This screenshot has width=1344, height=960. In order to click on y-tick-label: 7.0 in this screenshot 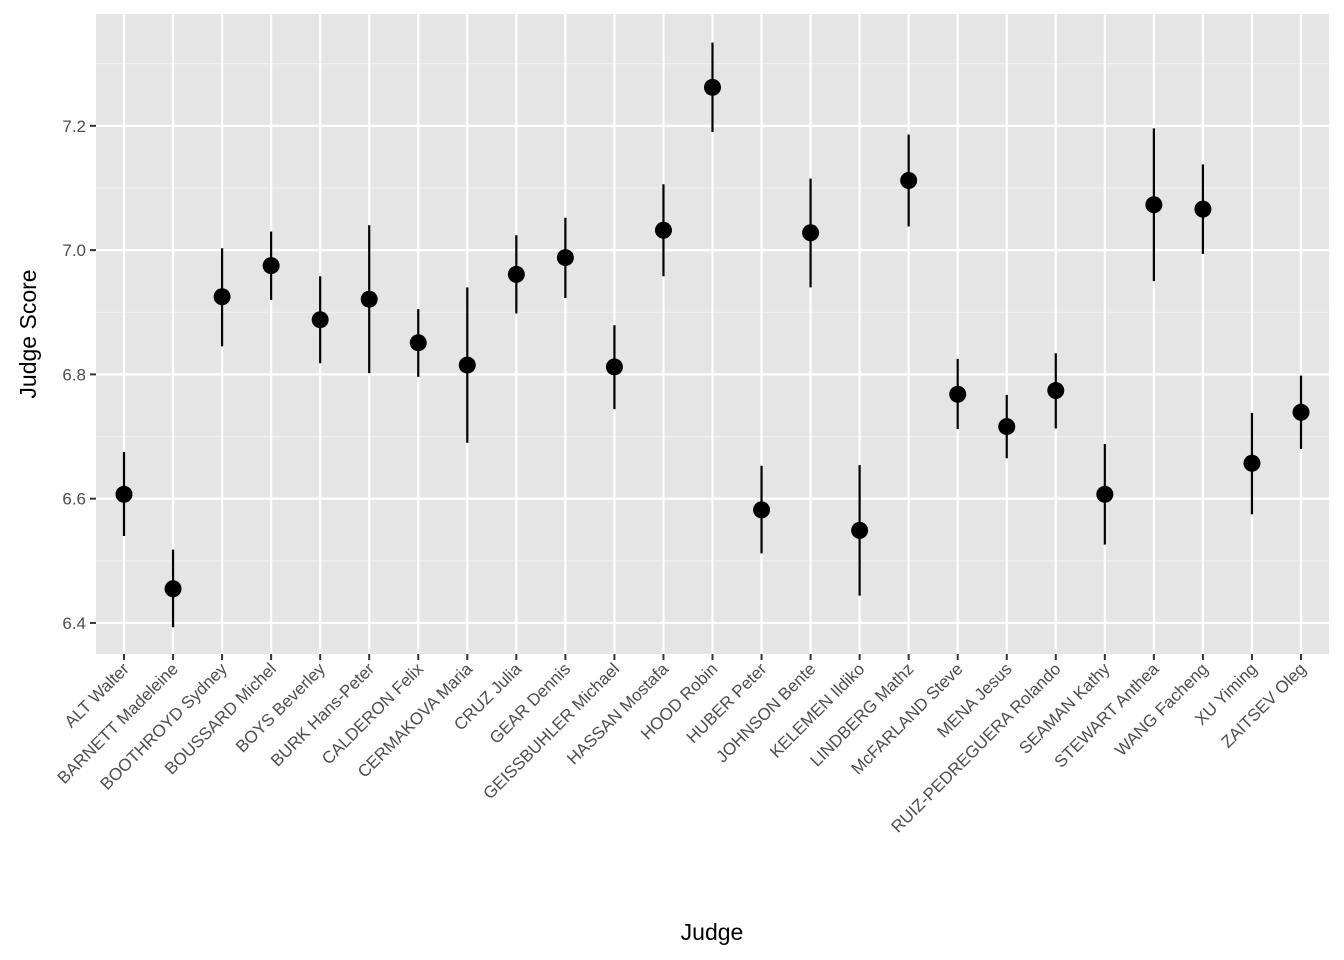, I will do `click(74, 250)`.